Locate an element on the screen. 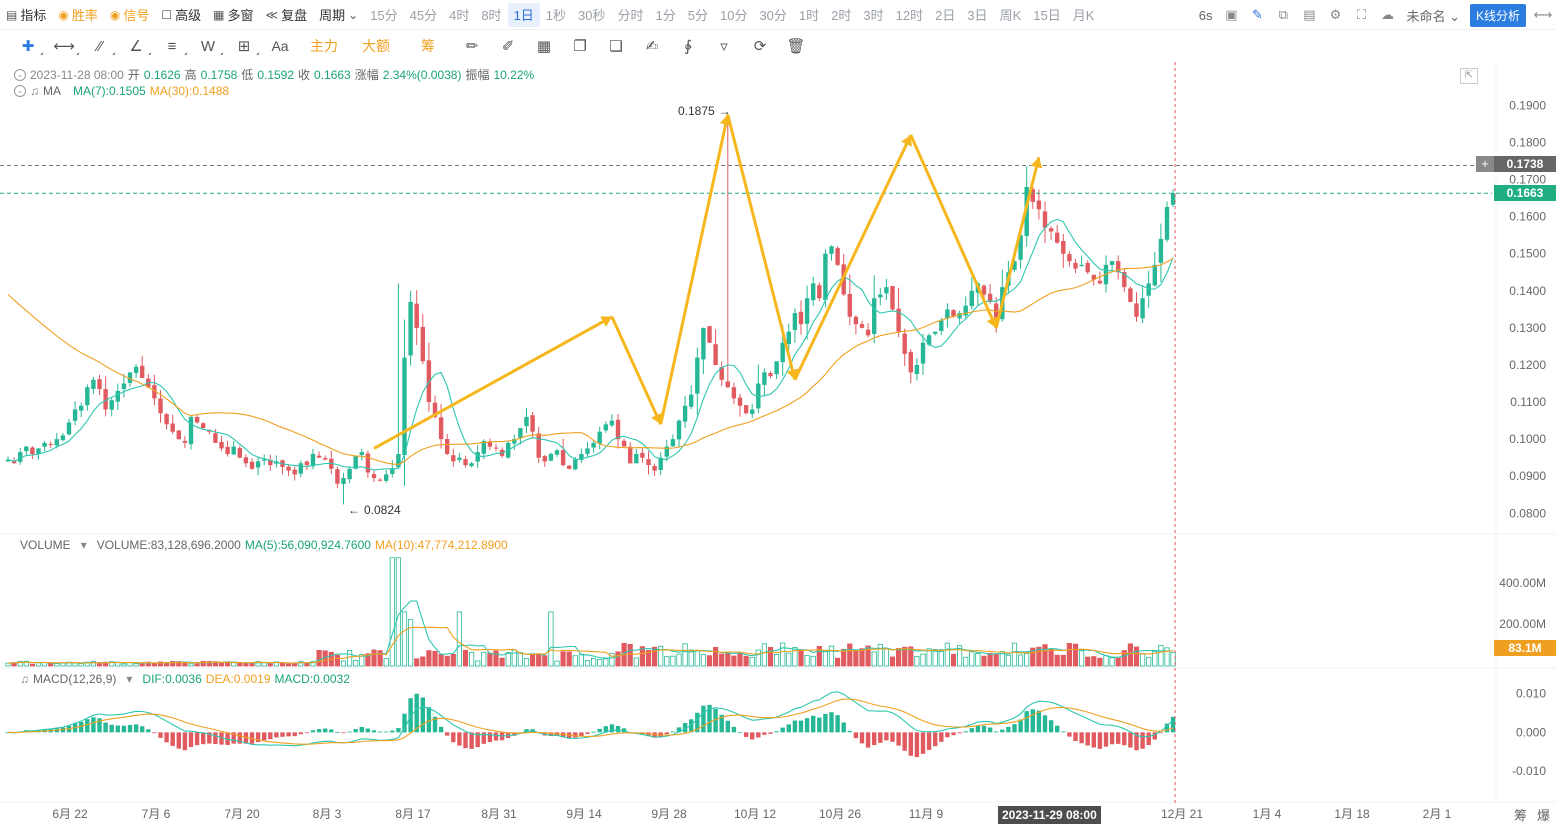  volume-title: VOLUME is located at coordinates (45, 545).